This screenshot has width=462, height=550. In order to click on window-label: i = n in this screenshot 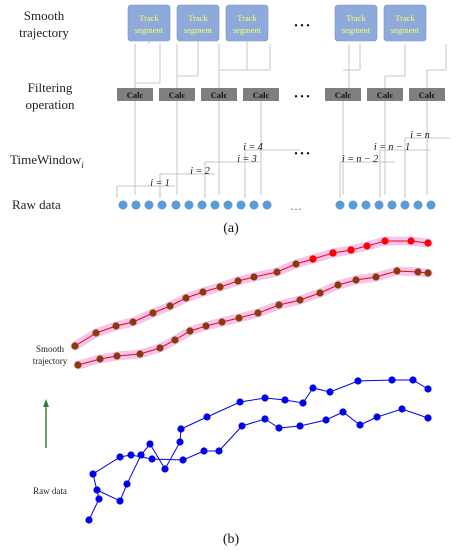, I will do `click(420, 135)`.